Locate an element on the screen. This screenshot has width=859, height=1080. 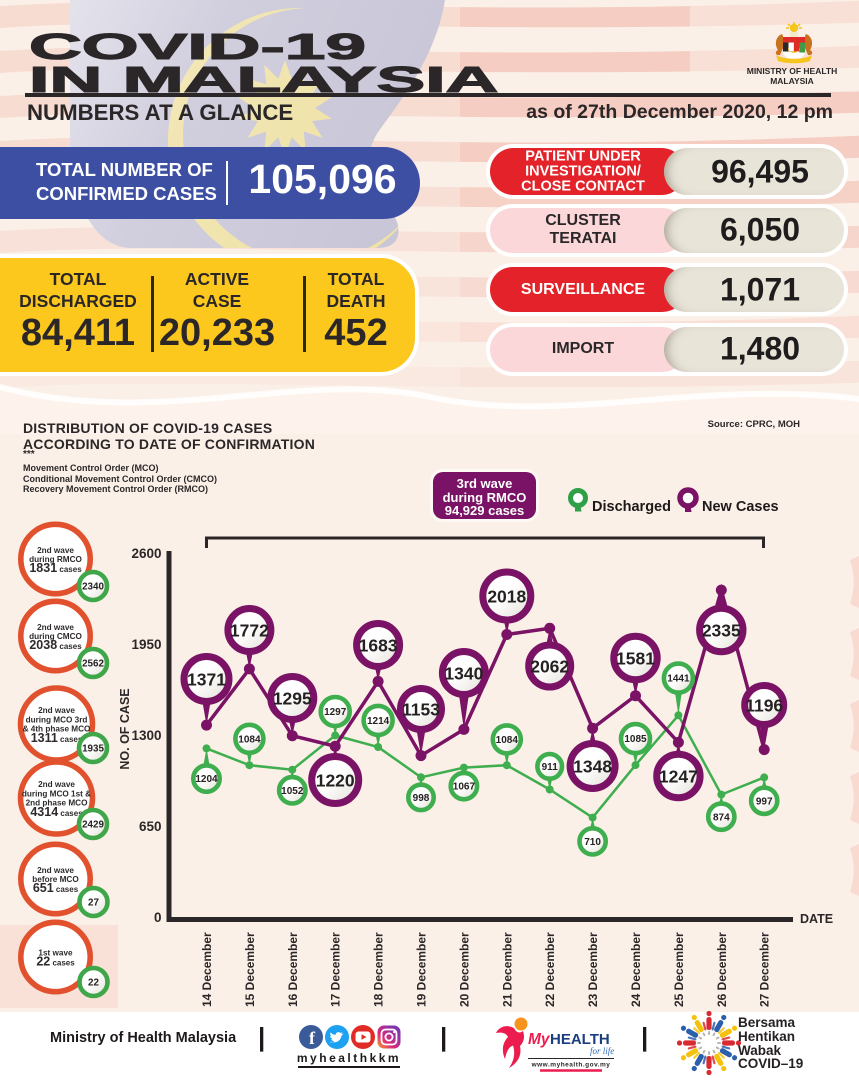
svg-text: 1441 is located at coordinates (678, 679).